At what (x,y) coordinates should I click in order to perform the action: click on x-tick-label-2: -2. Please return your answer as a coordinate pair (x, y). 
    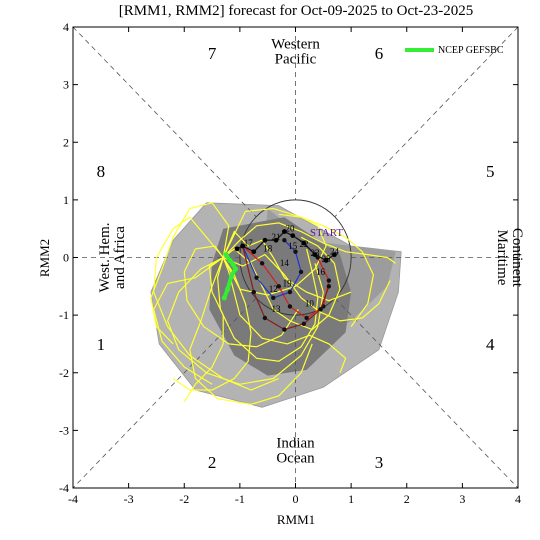
    Looking at the image, I should click on (184, 499).